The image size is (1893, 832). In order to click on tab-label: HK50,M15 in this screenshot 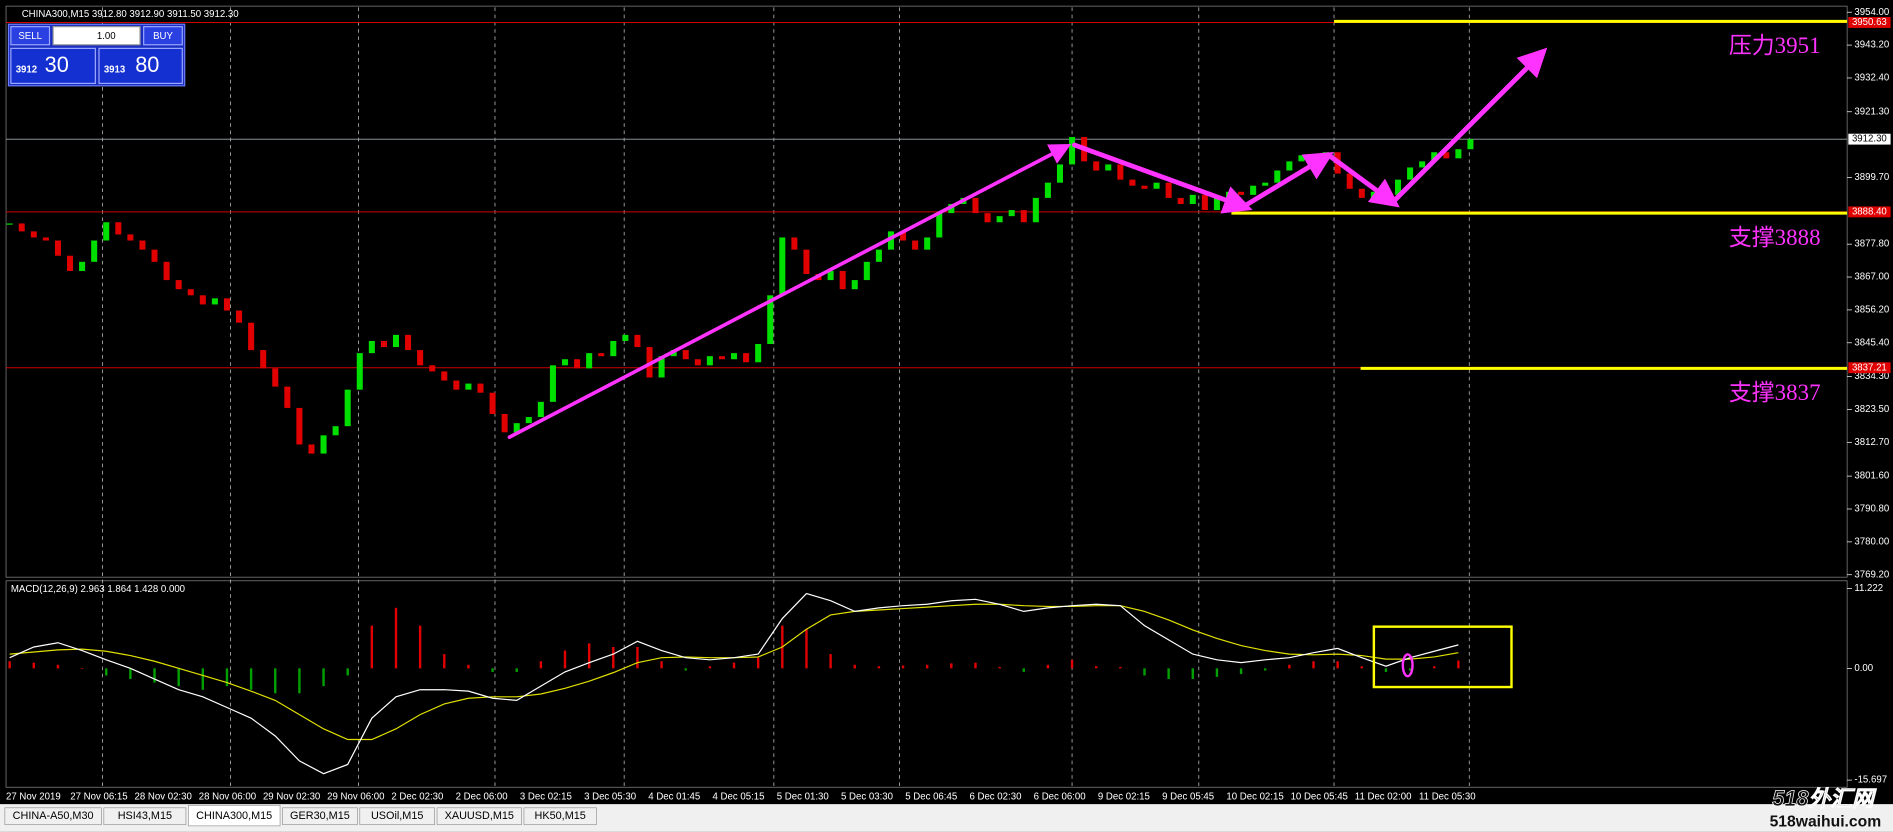, I will do `click(560, 816)`.